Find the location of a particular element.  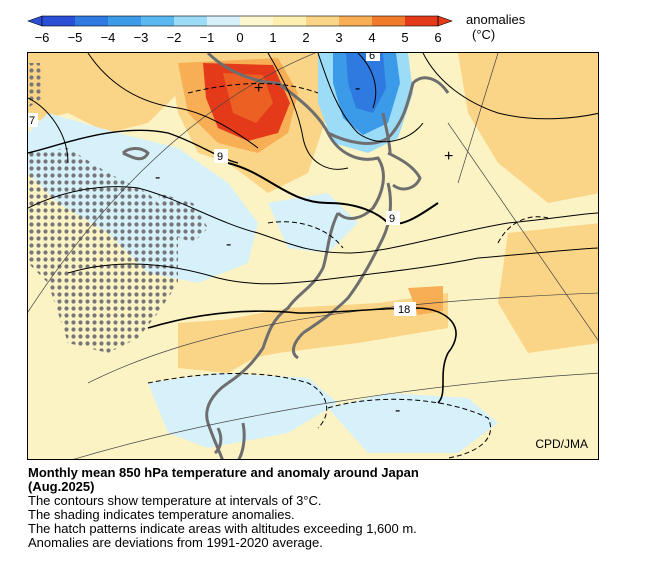

contour-9-east is located at coordinates (333, 193).